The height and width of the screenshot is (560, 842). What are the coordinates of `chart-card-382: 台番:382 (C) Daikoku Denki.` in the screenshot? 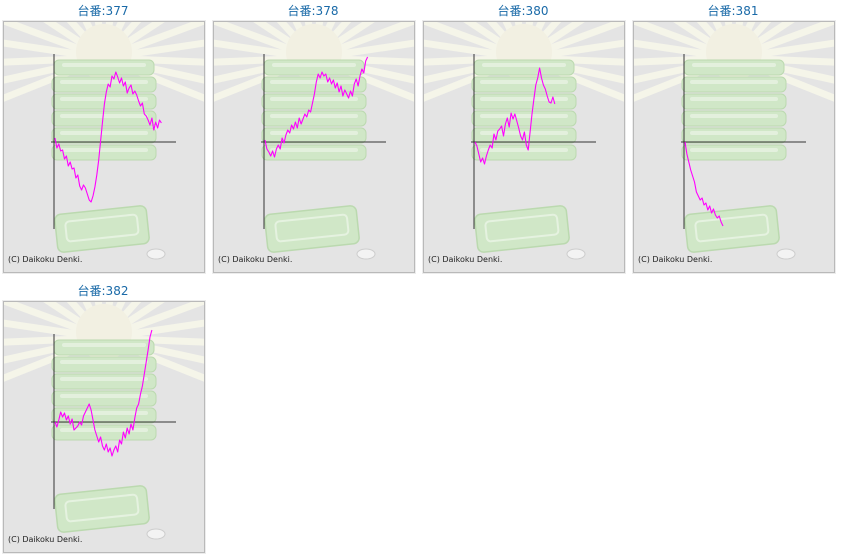 It's located at (103, 418).